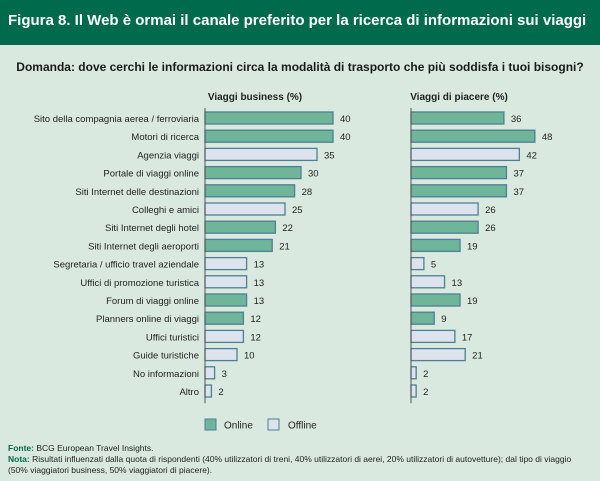  What do you see at coordinates (139, 283) in the screenshot?
I see `category-label: Uffici di promozione turistica` at bounding box center [139, 283].